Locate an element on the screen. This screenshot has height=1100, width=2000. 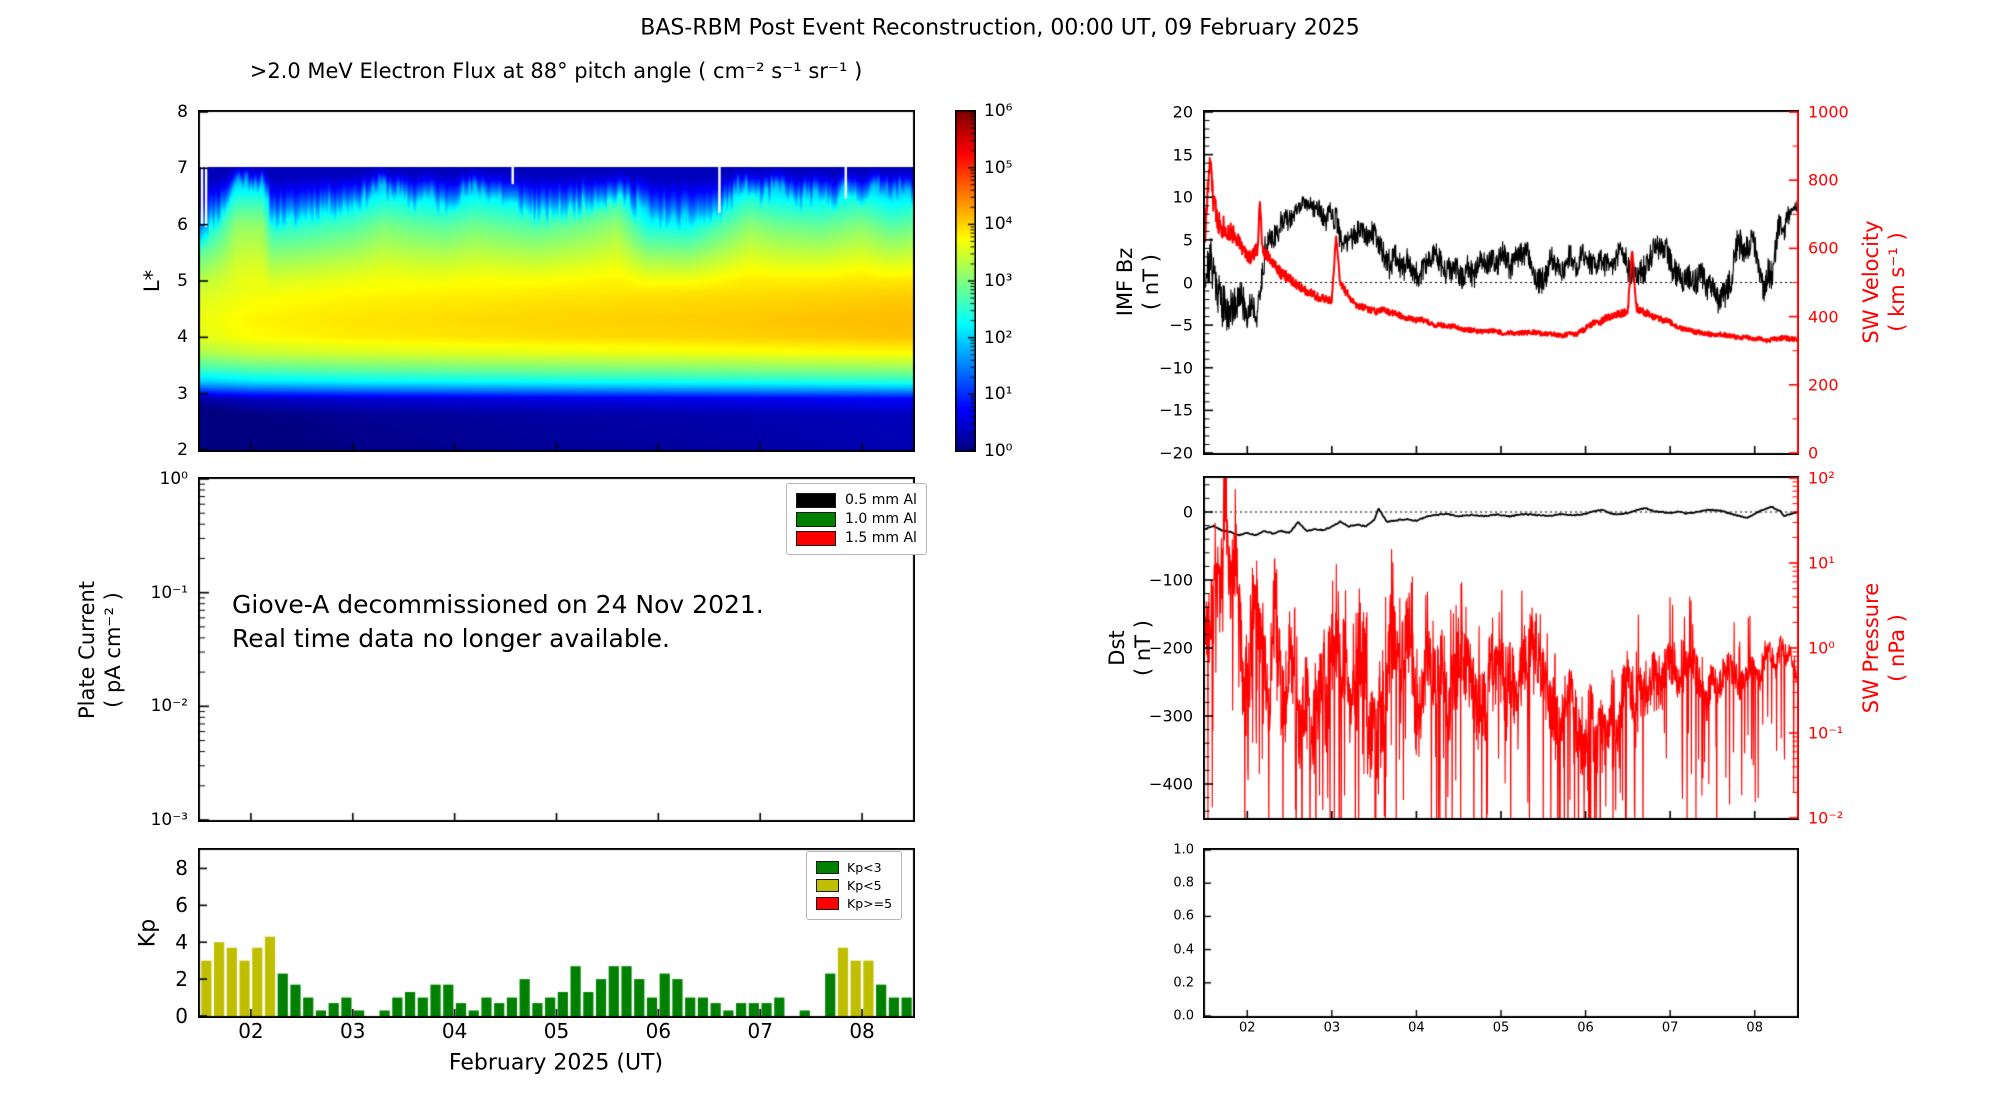
tick-label: 03 is located at coordinates (353, 1031).